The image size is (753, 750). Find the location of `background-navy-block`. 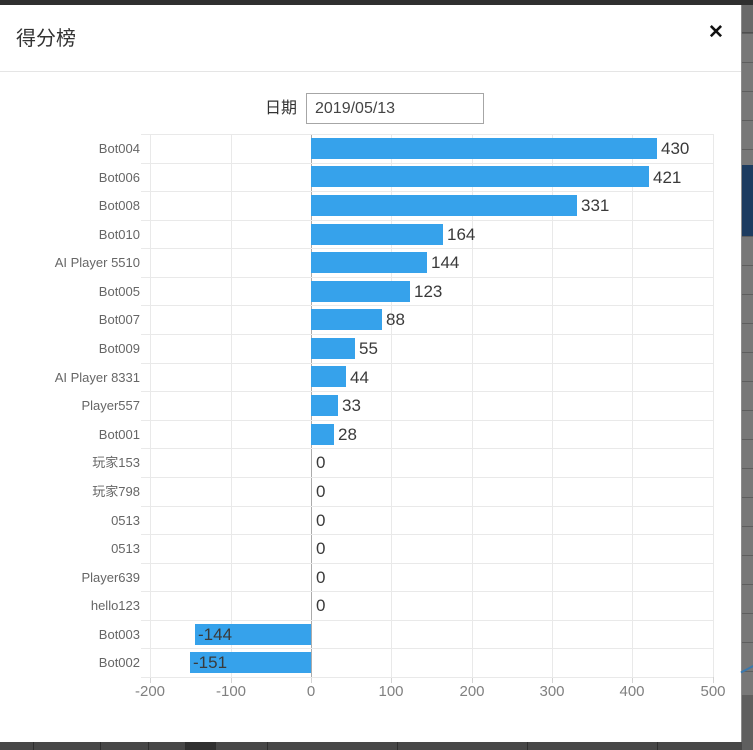

background-navy-block is located at coordinates (747, 200).